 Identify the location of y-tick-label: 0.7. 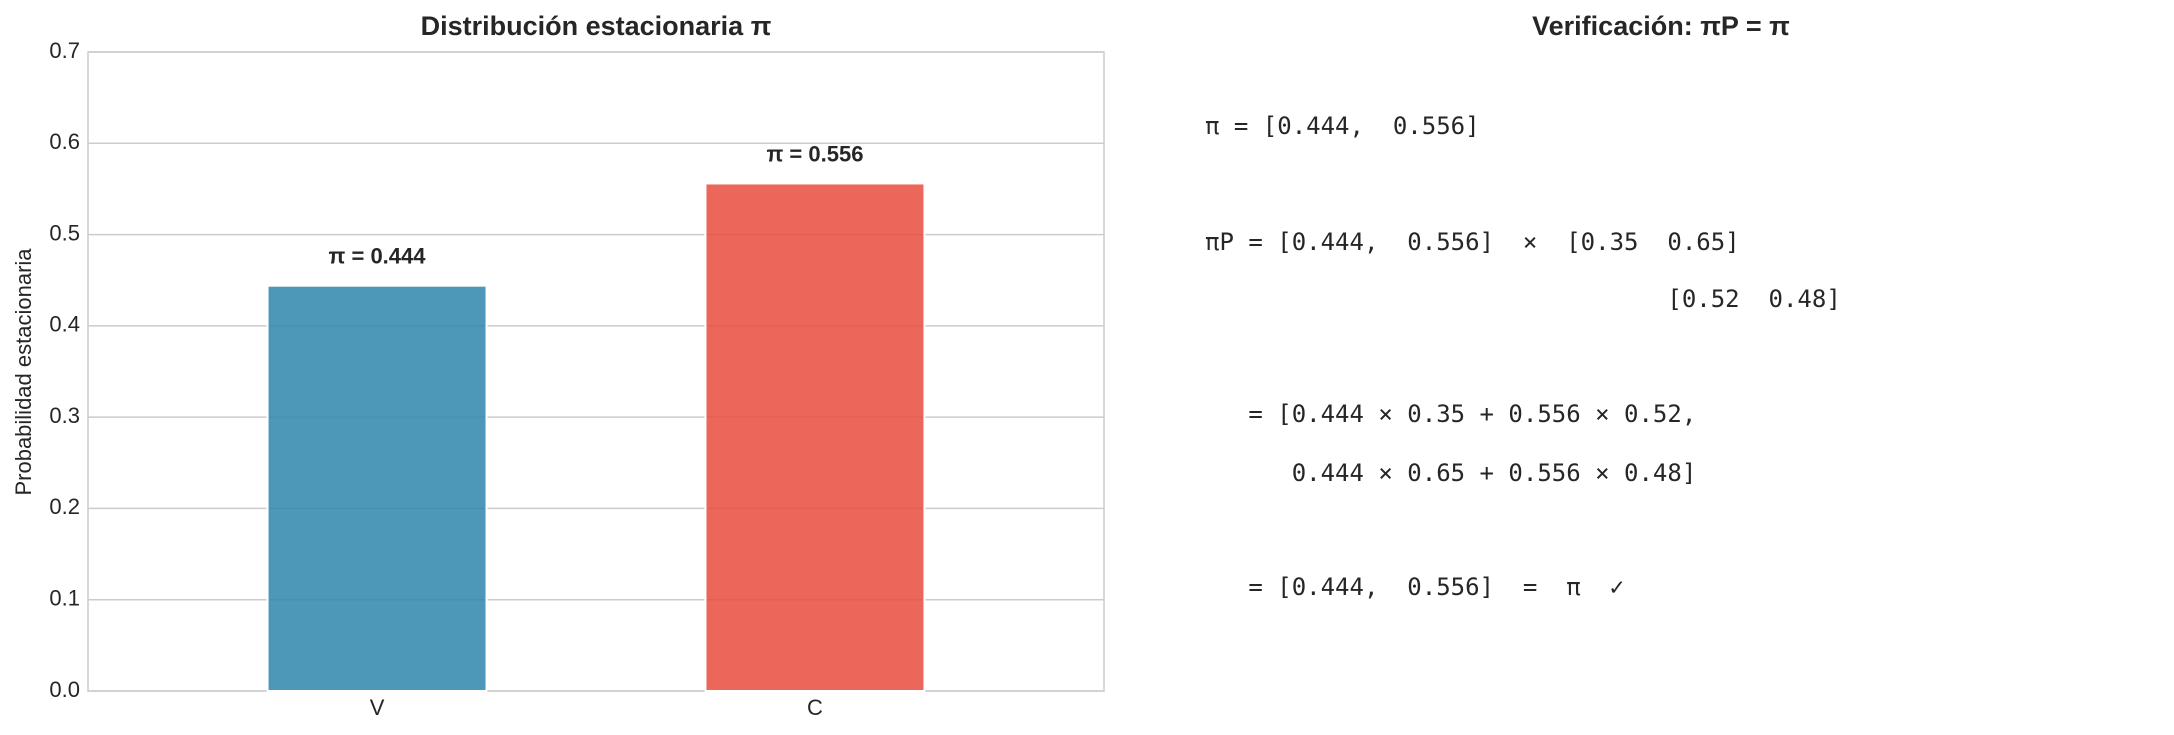
(64, 50).